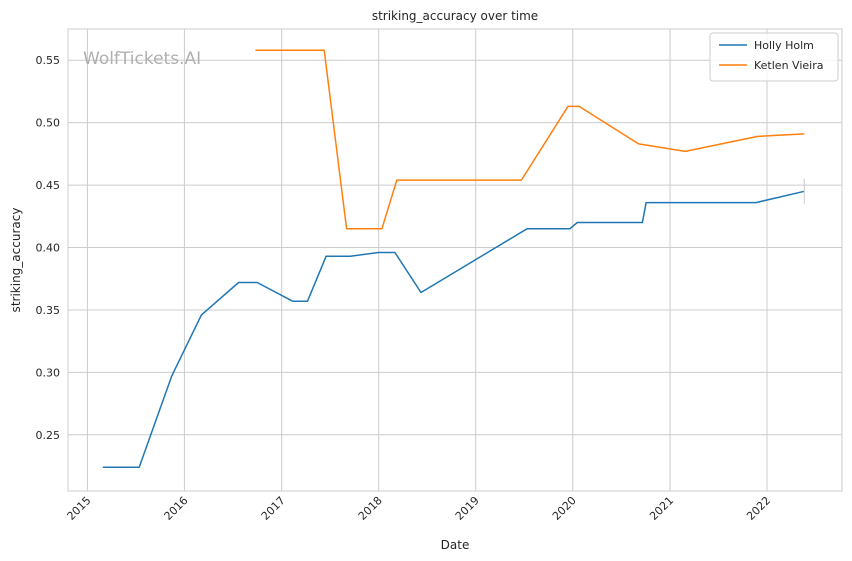  I want to click on x-tick-labels: 2015 2016 2017 2018 2019 2020 2021 2022, so click(419, 508).